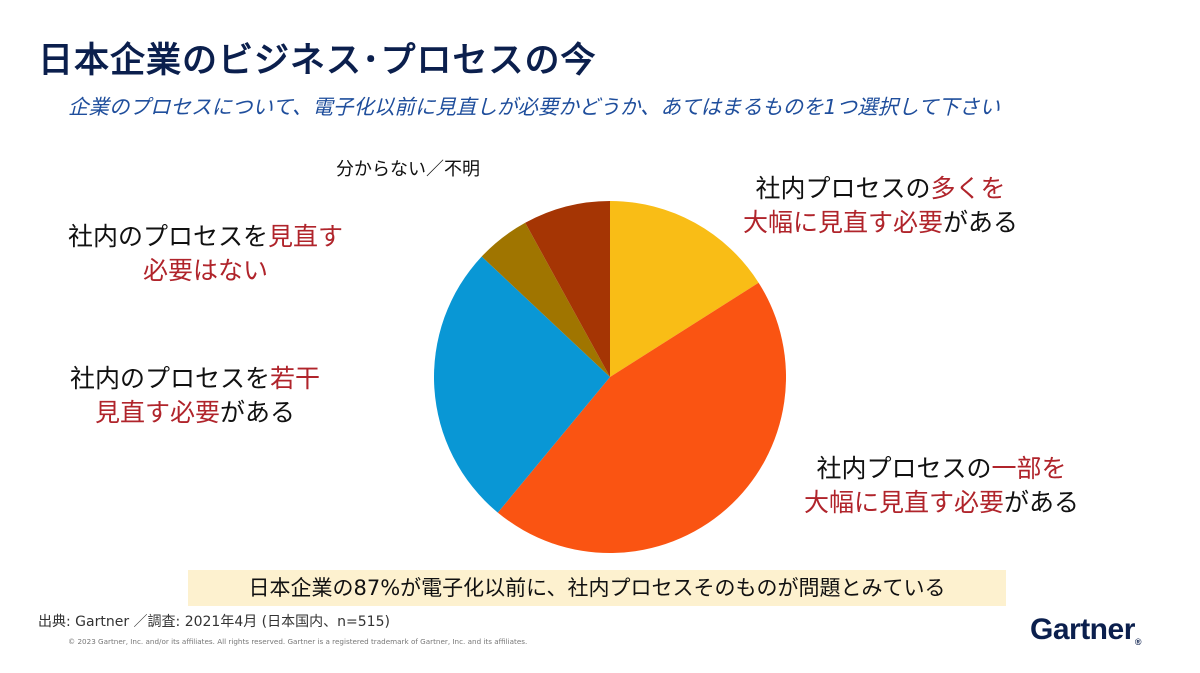  I want to click on logo-text: Gartner, so click(1082, 629).